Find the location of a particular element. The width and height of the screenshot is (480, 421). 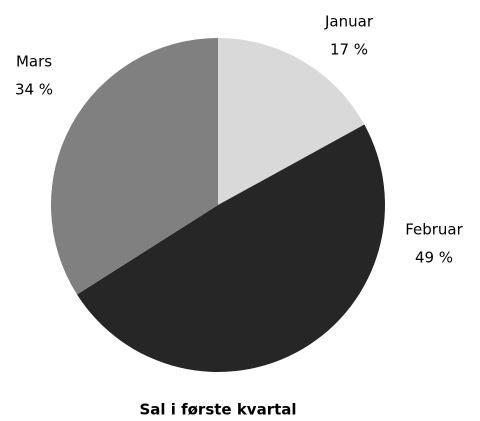

slice-label: Februar is located at coordinates (434, 230).